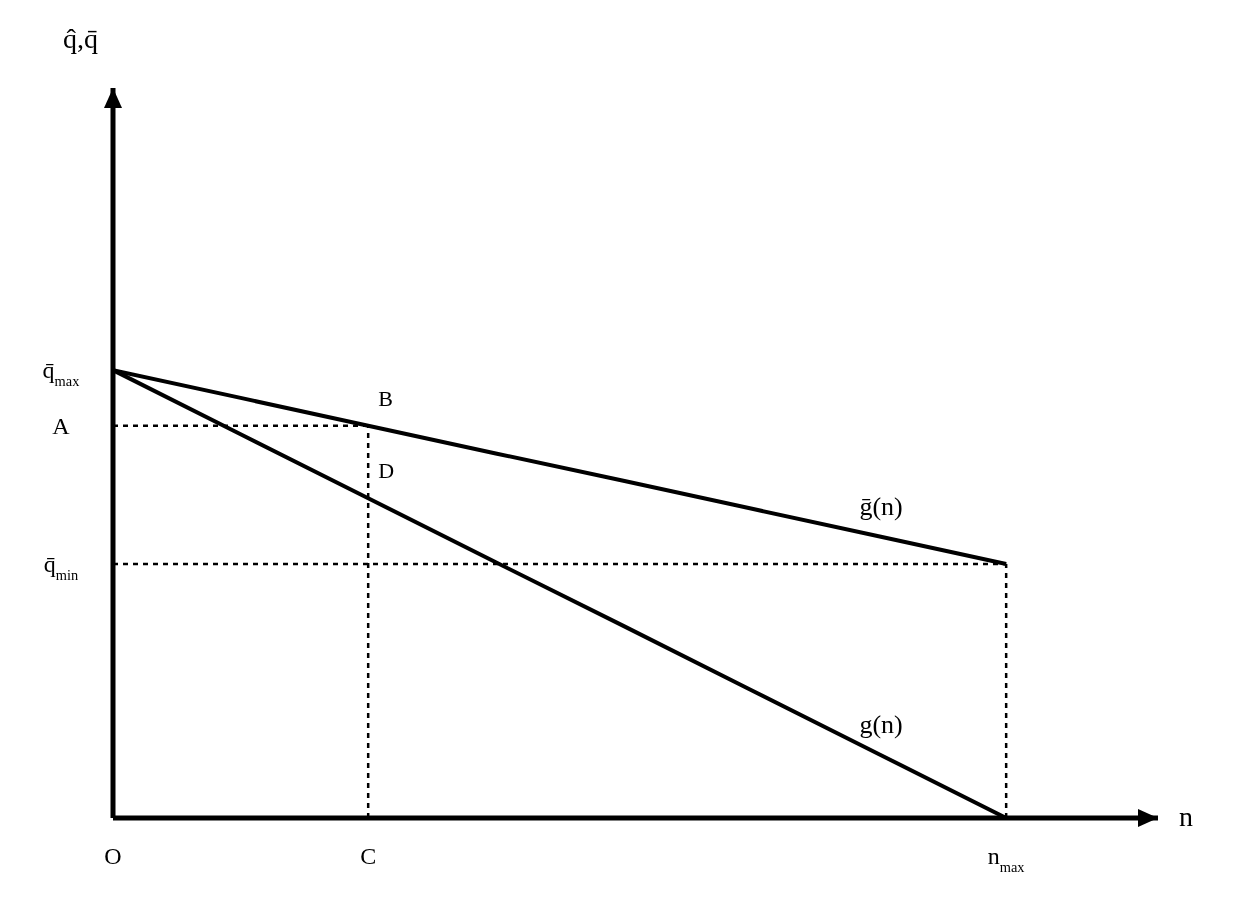 This screenshot has height=905, width=1237. I want to click on x-tick-label: O, so click(113, 856).